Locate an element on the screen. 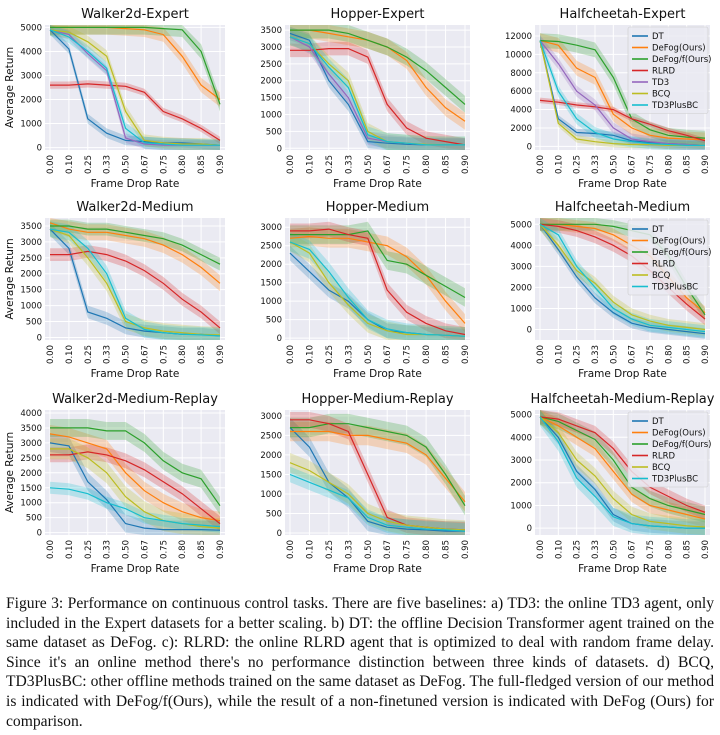 This screenshot has height=735, width=720. y-tick-label: 3500 is located at coordinates (31, 429).